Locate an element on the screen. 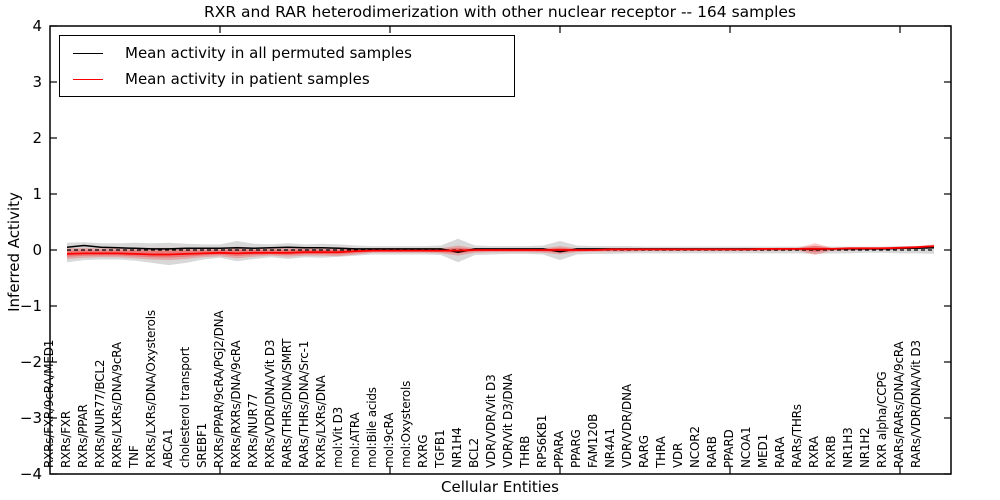  x-tick-label: TGFB1 is located at coordinates (440, 448).